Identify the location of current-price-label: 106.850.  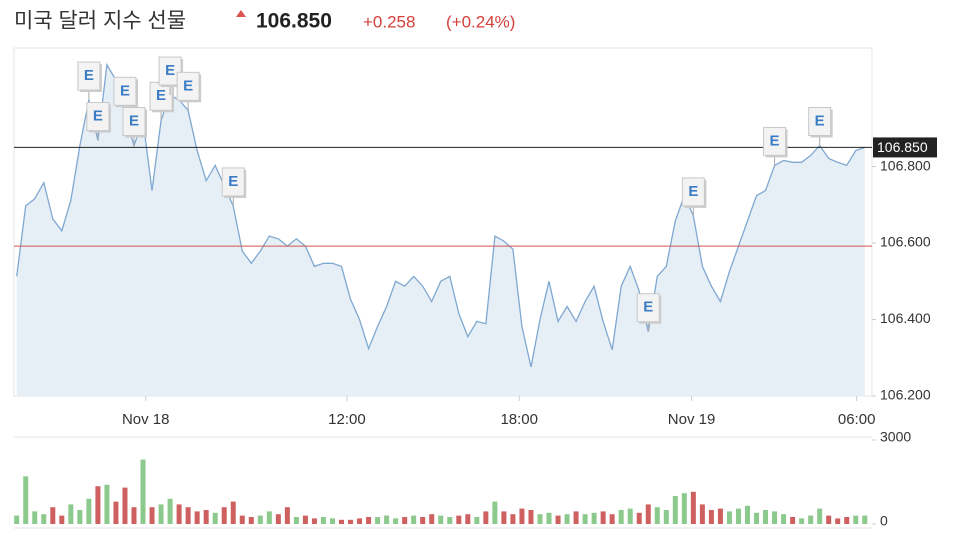
(902, 147).